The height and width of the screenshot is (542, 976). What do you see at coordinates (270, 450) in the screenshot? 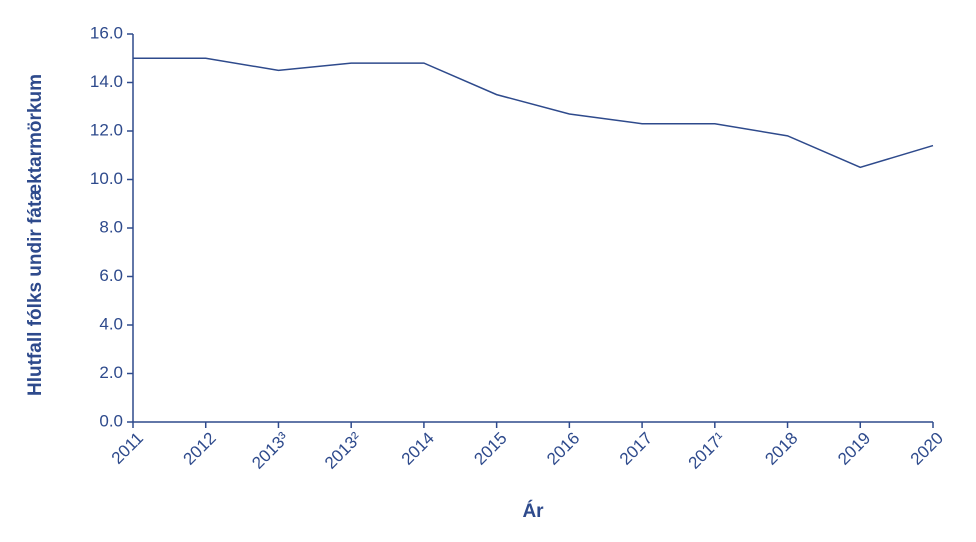
I see `x-tick-label: 2013³` at bounding box center [270, 450].